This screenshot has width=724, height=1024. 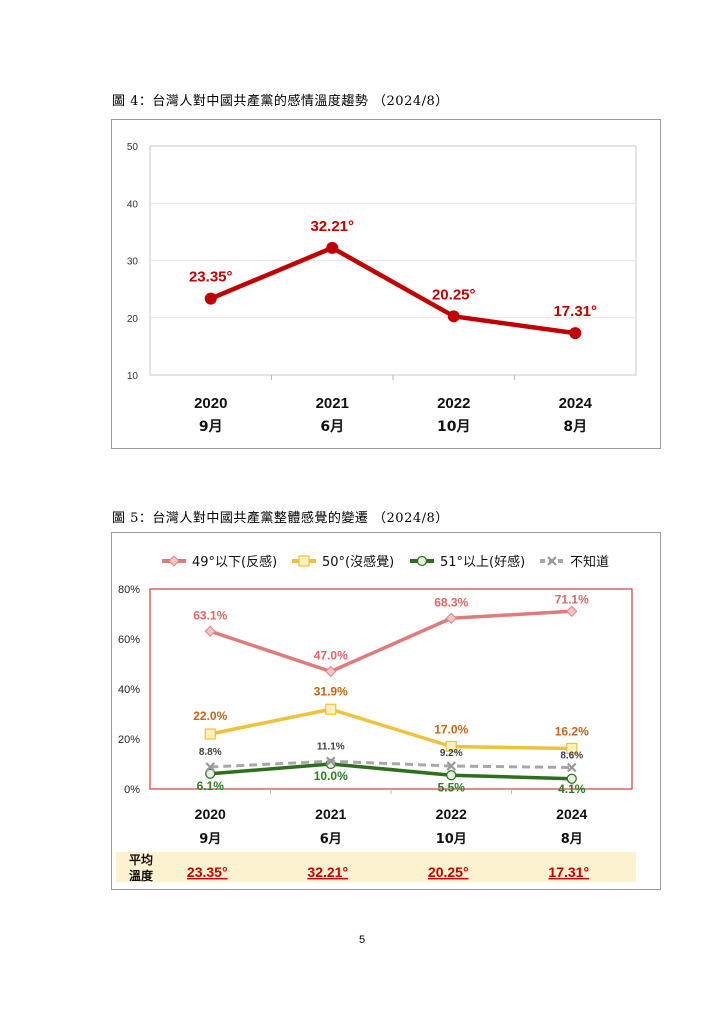 I want to click on data-label: 16.2%, so click(x=572, y=732).